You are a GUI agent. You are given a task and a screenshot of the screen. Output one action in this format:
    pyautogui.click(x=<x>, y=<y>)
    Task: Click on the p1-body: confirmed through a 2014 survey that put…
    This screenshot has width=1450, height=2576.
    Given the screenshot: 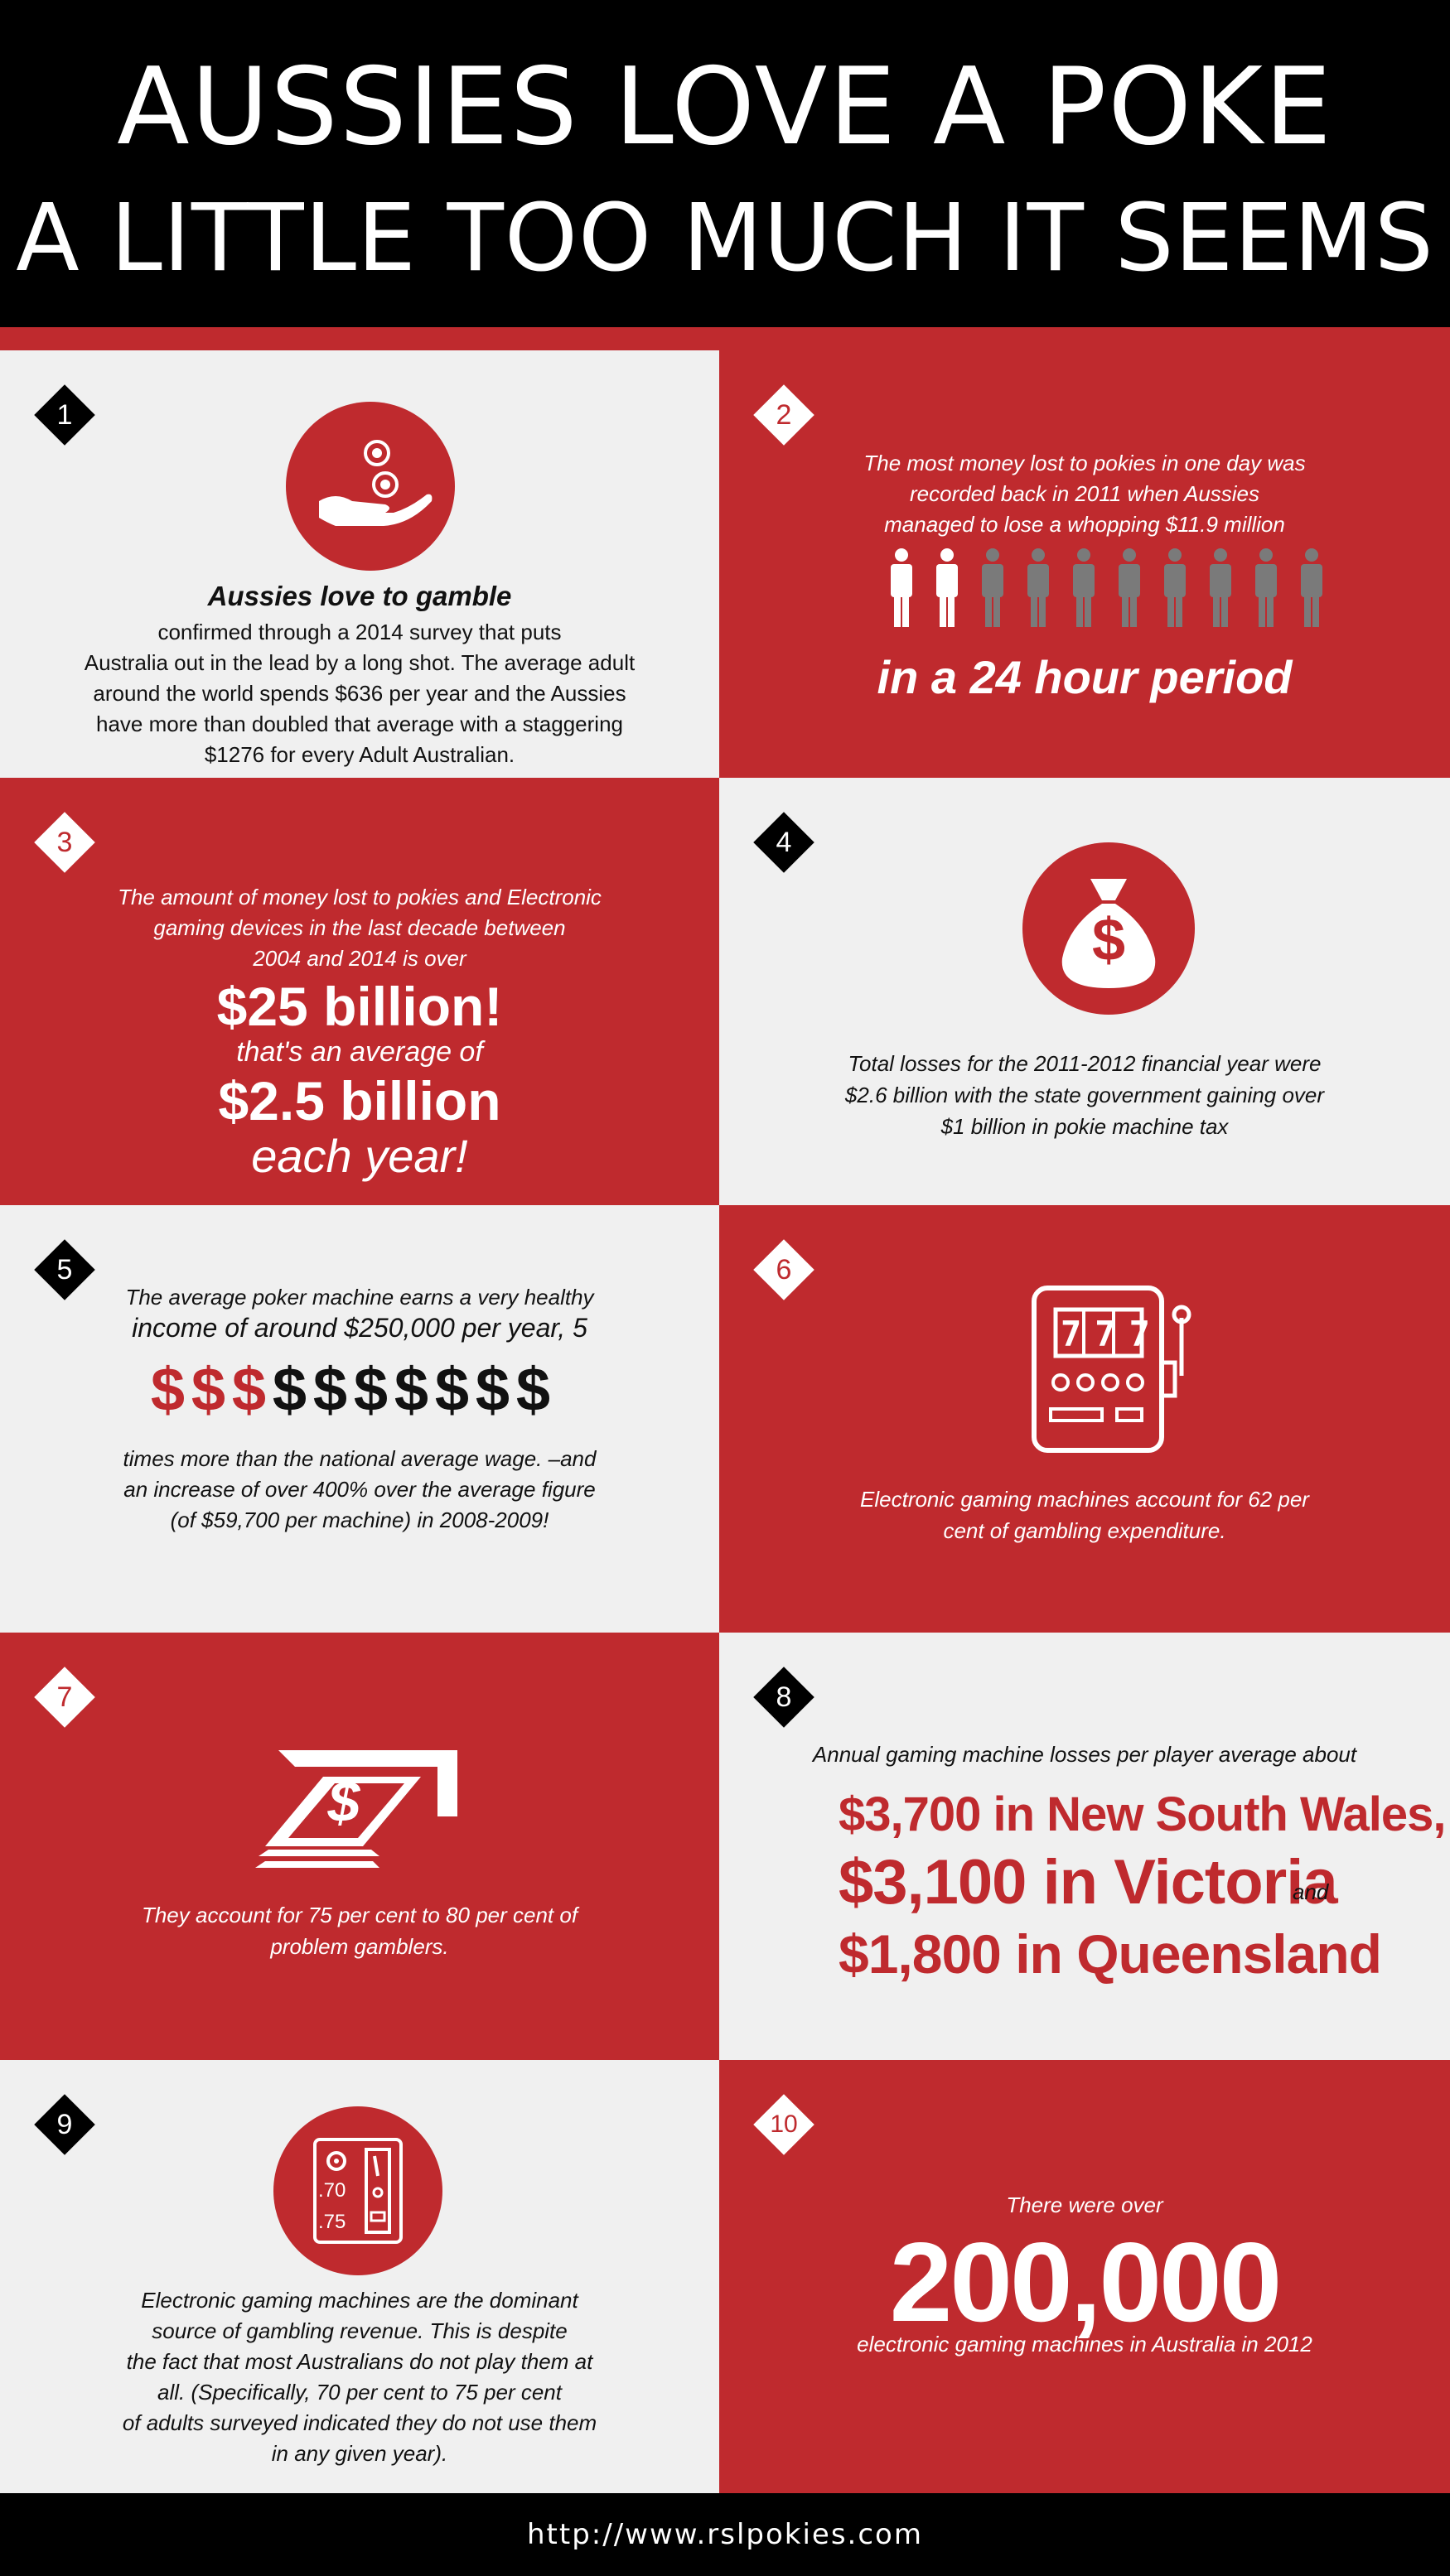 What is the action you would take?
    pyautogui.click(x=359, y=694)
    